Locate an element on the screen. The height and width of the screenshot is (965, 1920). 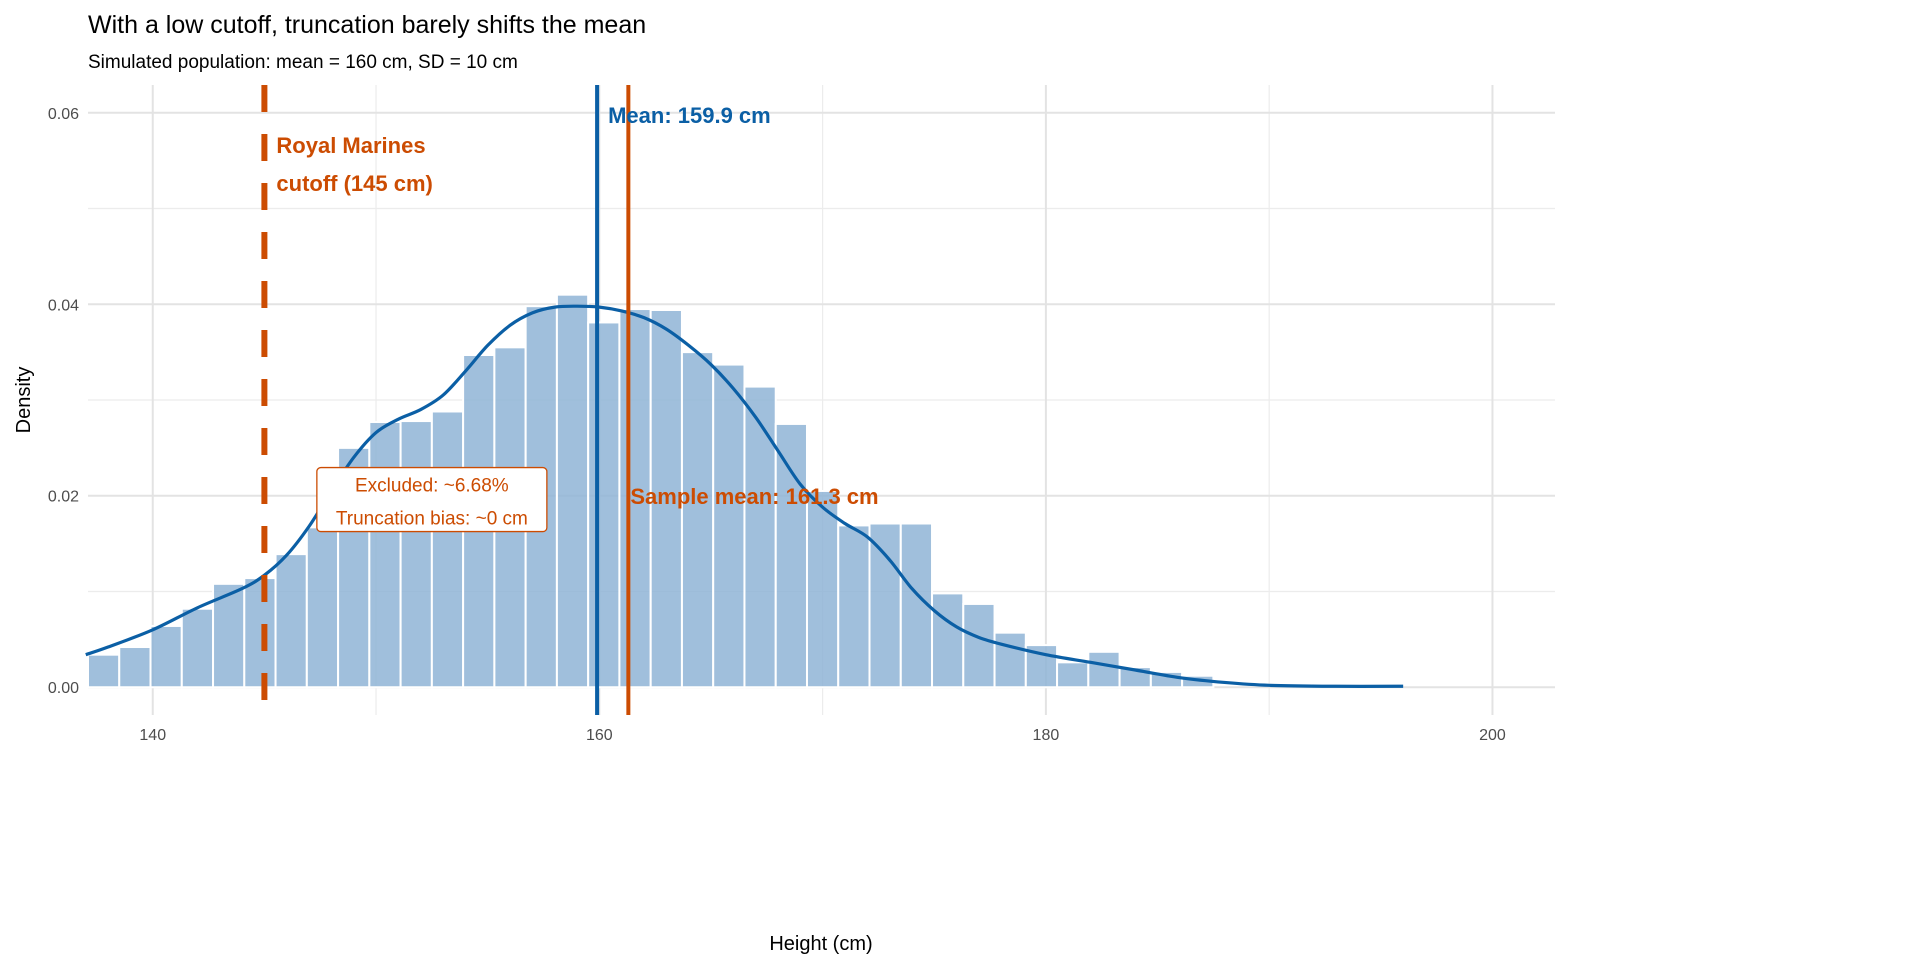
x-tick-label: 160 is located at coordinates (599, 735).